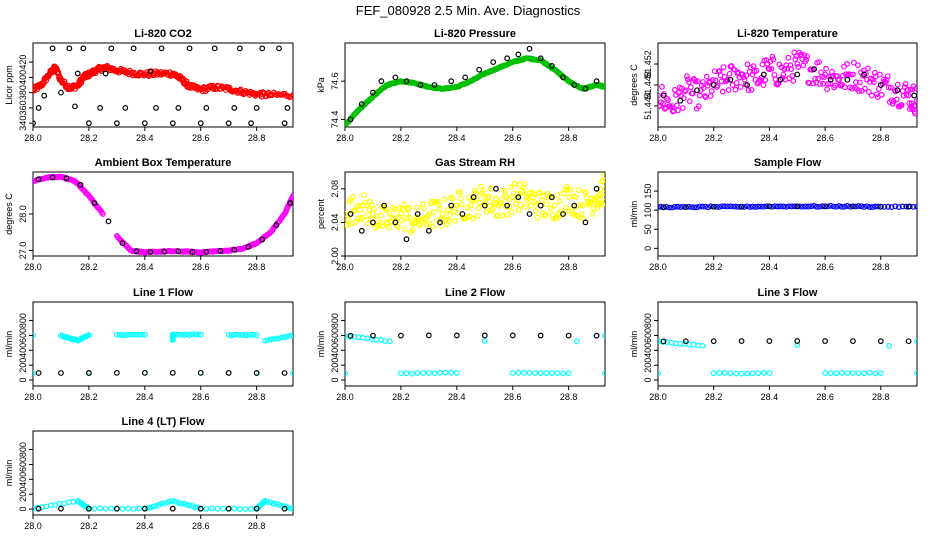 The height and width of the screenshot is (540, 936). Describe the element at coordinates (881, 138) in the screenshot. I see `x-tick-label-li-820-temperature-4: 28.8` at that location.